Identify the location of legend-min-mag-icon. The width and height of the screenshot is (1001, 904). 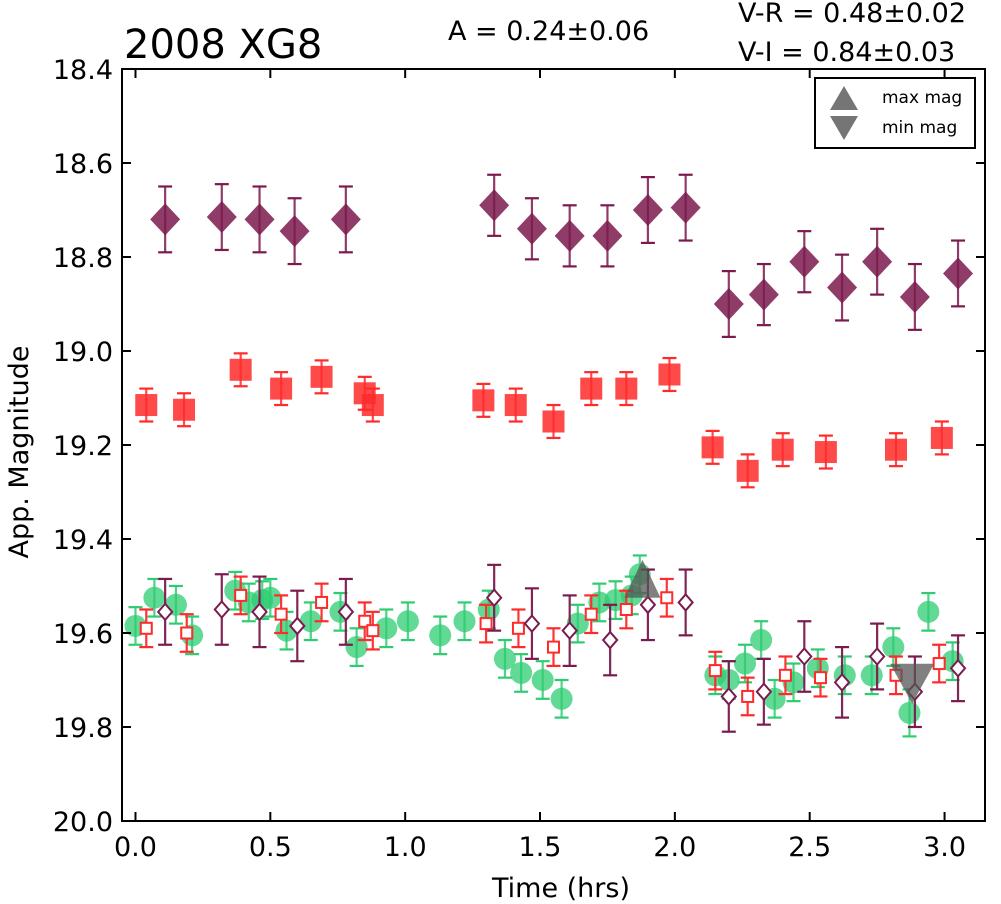
(844, 128).